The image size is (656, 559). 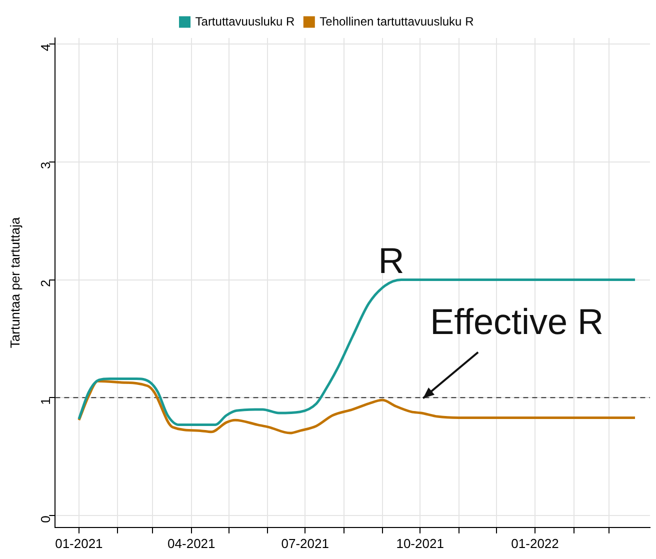 What do you see at coordinates (535, 543) in the screenshot?
I see `x-tick-label: 01-2022` at bounding box center [535, 543].